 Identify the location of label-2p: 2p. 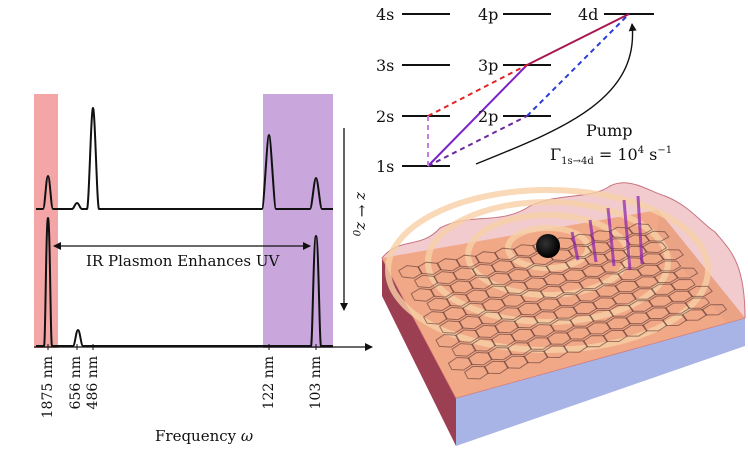
(488, 116).